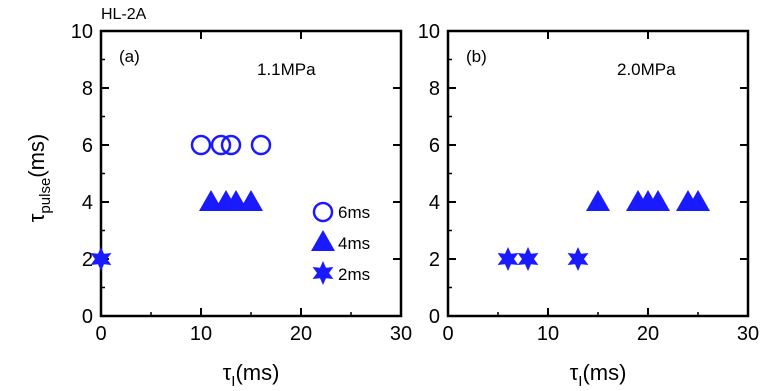  What do you see at coordinates (476, 56) in the screenshot?
I see `panel-b-label: (b)` at bounding box center [476, 56].